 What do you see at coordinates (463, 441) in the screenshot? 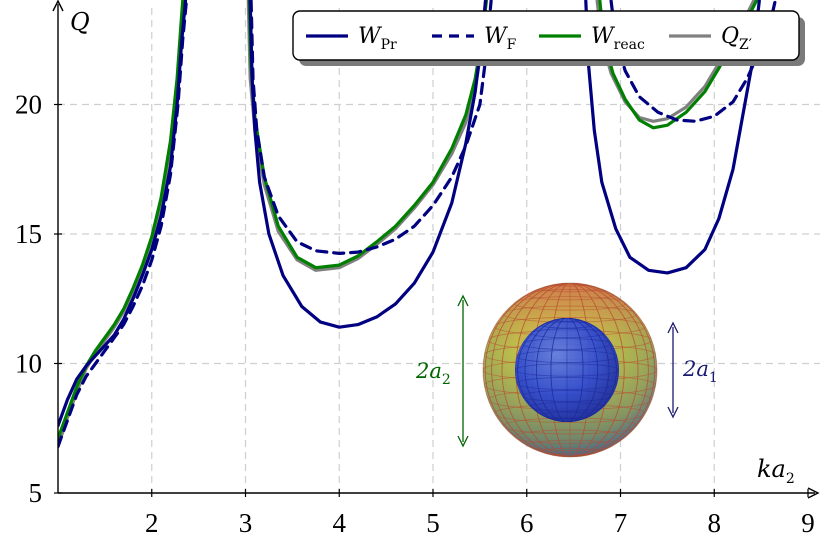
I see `outer-arrow-head-bottom` at bounding box center [463, 441].